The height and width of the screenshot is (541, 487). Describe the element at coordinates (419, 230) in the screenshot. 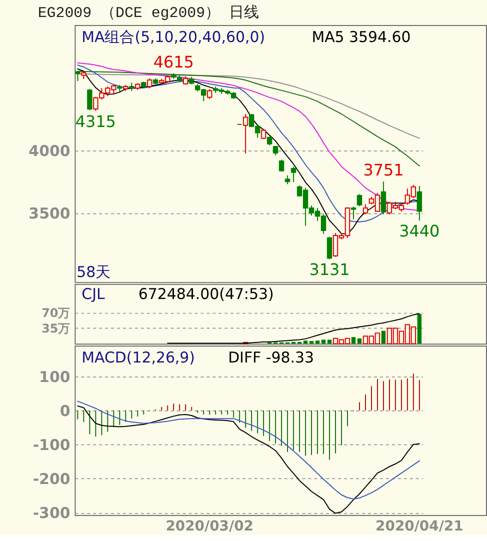

I see `annotation: 3440` at that location.